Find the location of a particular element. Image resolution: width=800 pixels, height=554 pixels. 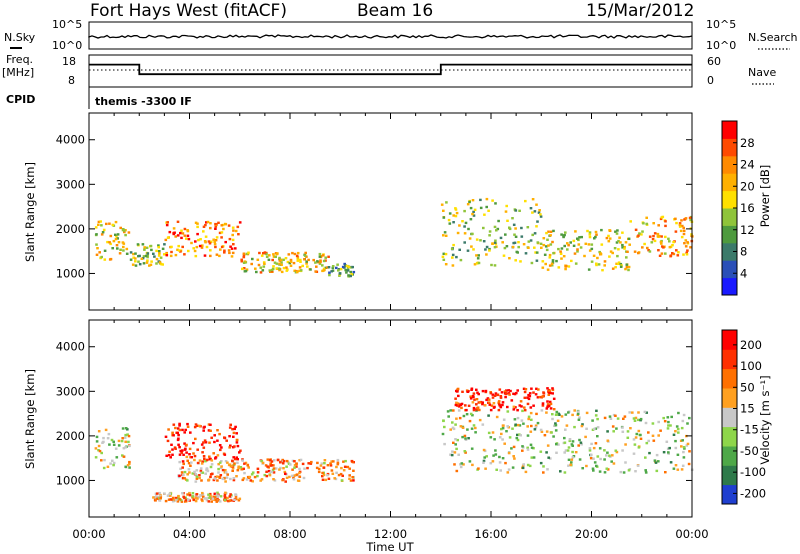

noise-left-tick-bottom: 10^0 is located at coordinates (67, 45).